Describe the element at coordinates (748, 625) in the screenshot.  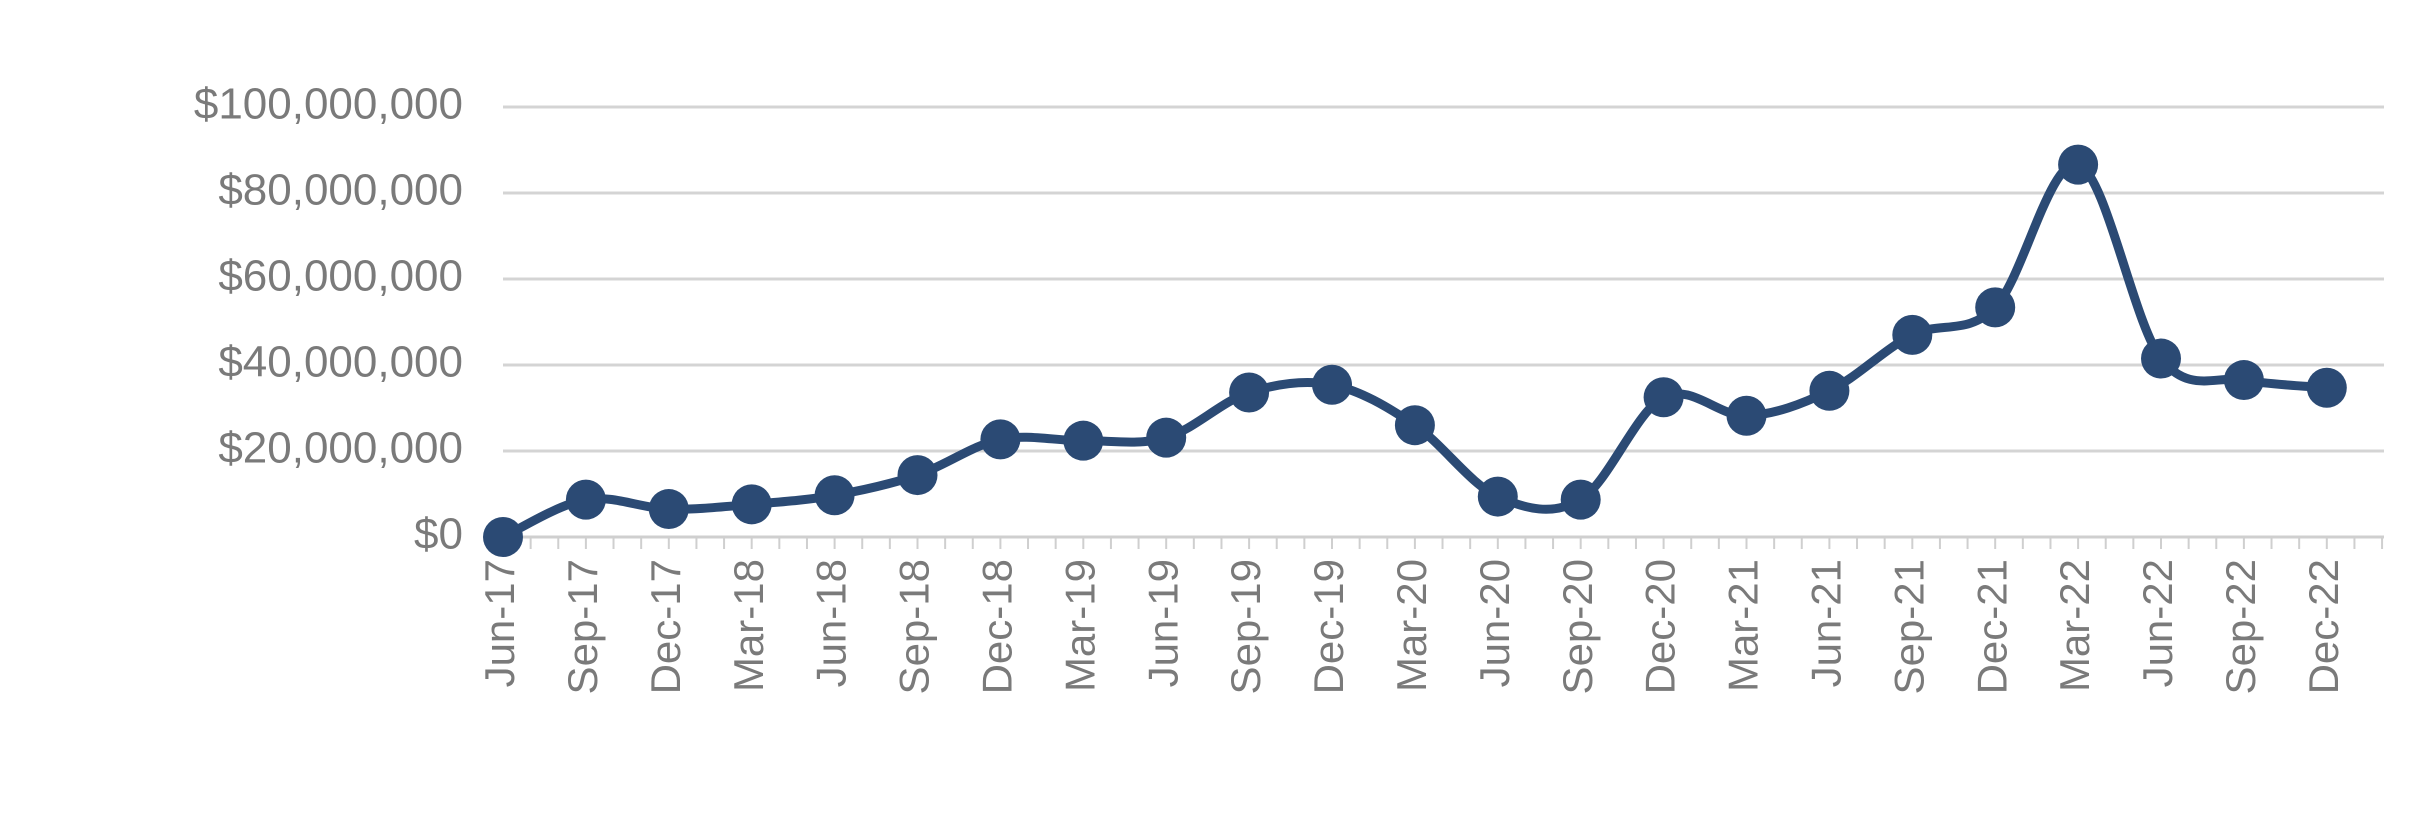
I see `x-tick-label: Mar-18` at that location.